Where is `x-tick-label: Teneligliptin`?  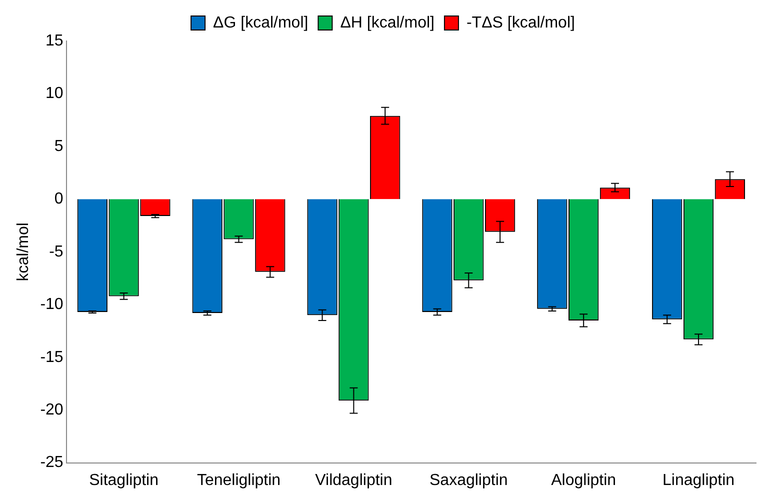 x-tick-label: Teneligliptin is located at coordinates (238, 480).